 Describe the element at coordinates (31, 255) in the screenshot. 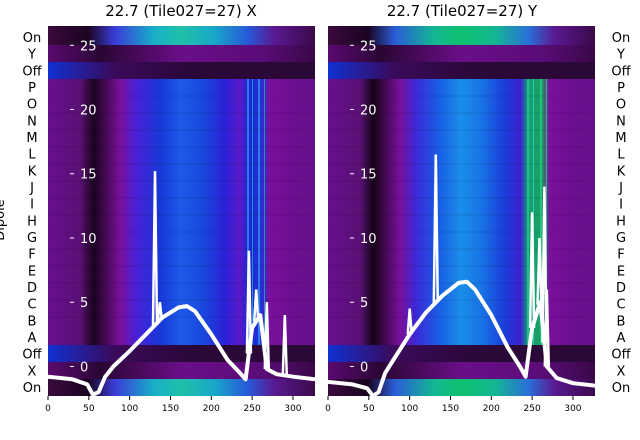

I see `panel-x-row-label: F` at that location.